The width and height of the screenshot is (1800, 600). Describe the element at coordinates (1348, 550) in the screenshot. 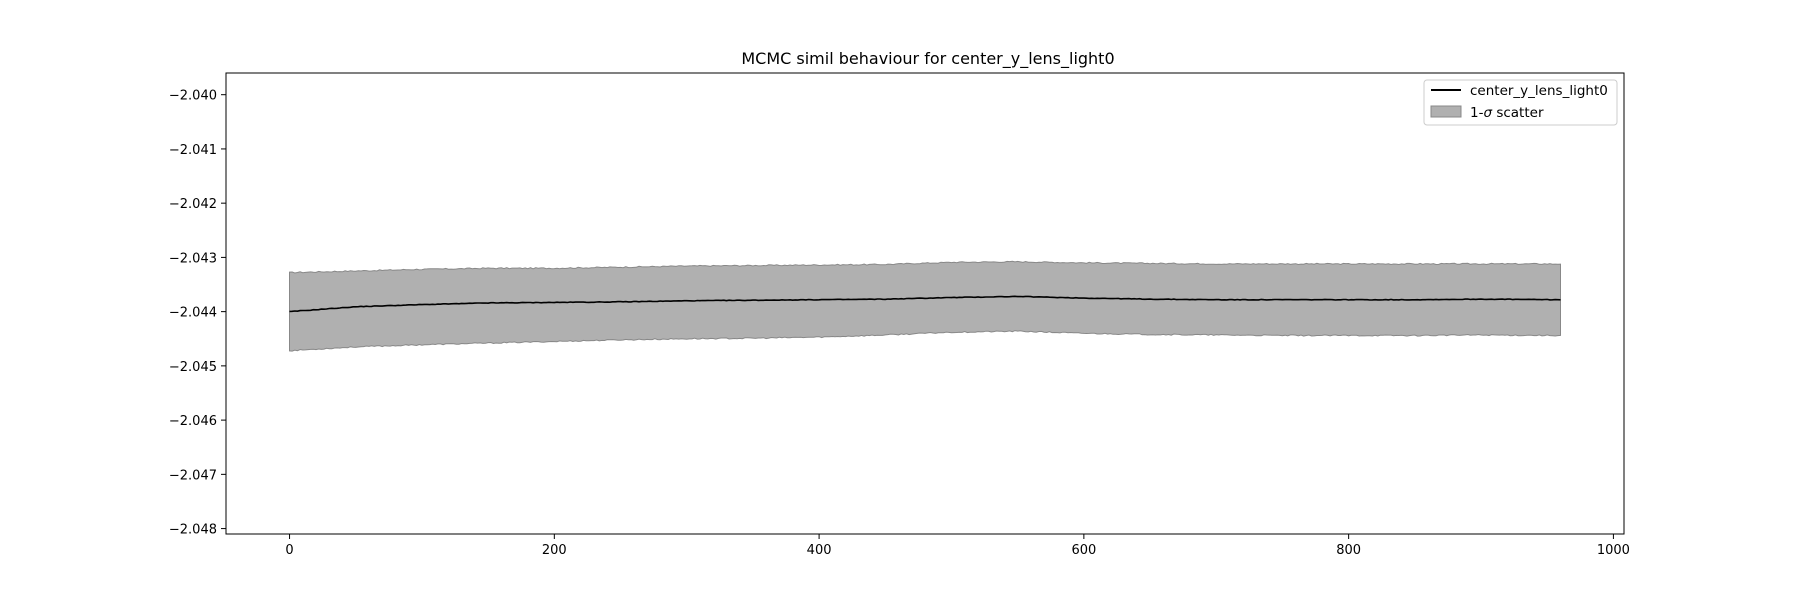

I see `x-tick-label: 800` at that location.